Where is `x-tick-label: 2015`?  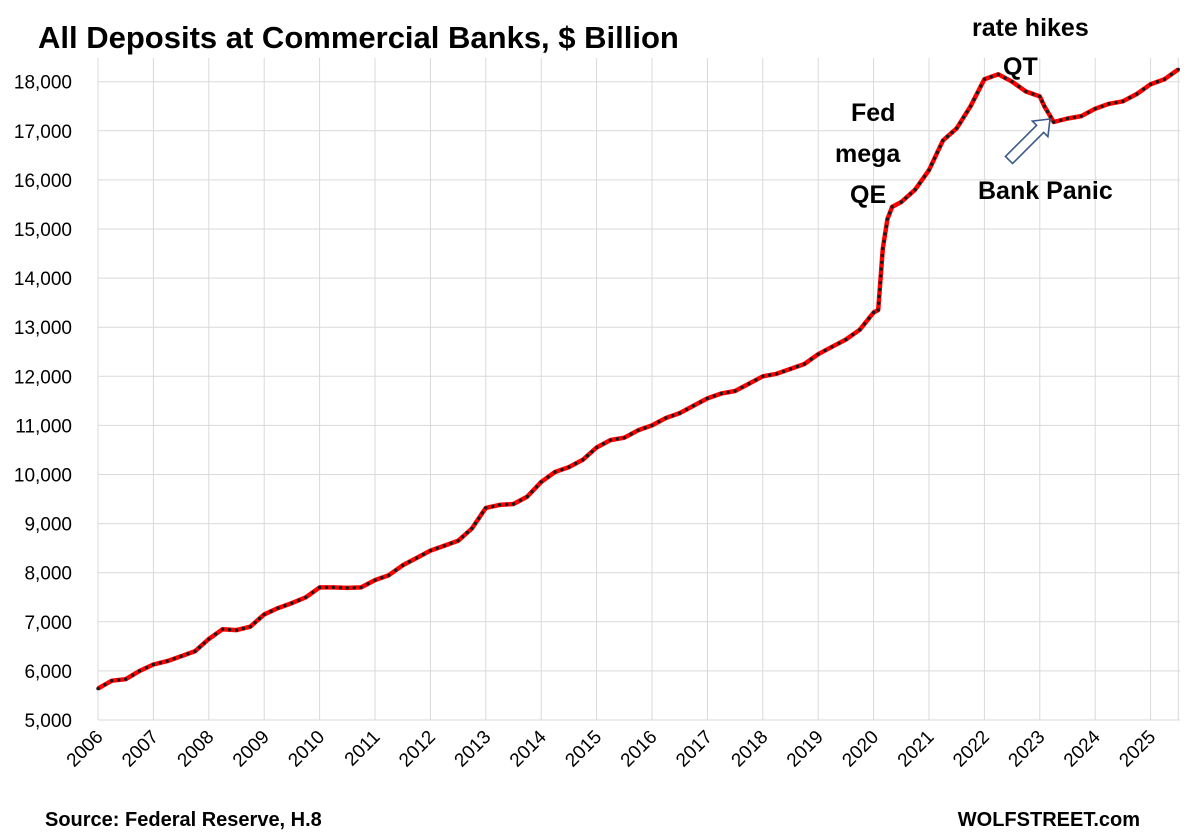
x-tick-label: 2015 is located at coordinates (583, 749).